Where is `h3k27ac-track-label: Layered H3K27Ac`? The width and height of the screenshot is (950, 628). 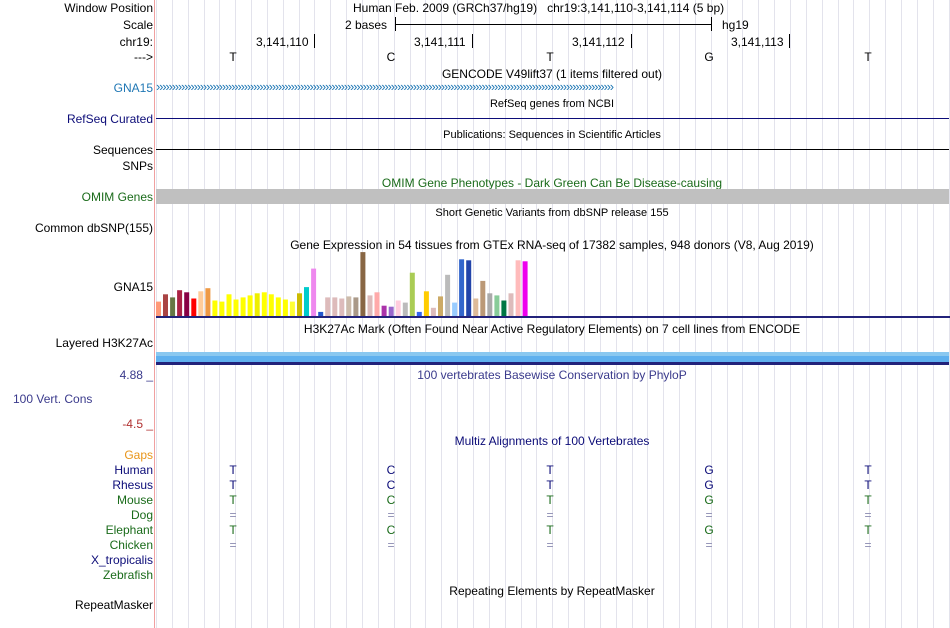 h3k27ac-track-label: Layered H3K27Ac is located at coordinates (104, 343).